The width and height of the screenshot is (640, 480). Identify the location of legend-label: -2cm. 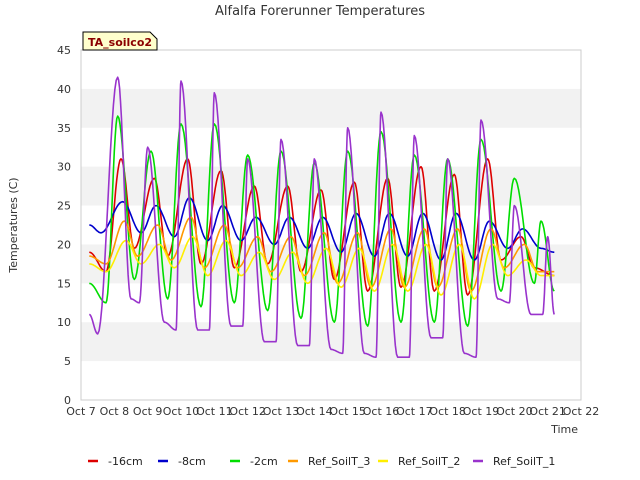
(264, 461).